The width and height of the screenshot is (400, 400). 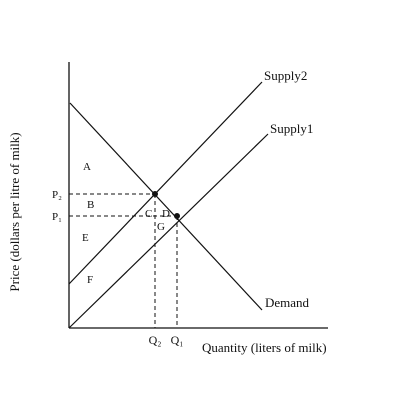 I want to click on supply2-label: Supply2, so click(x=285, y=75).